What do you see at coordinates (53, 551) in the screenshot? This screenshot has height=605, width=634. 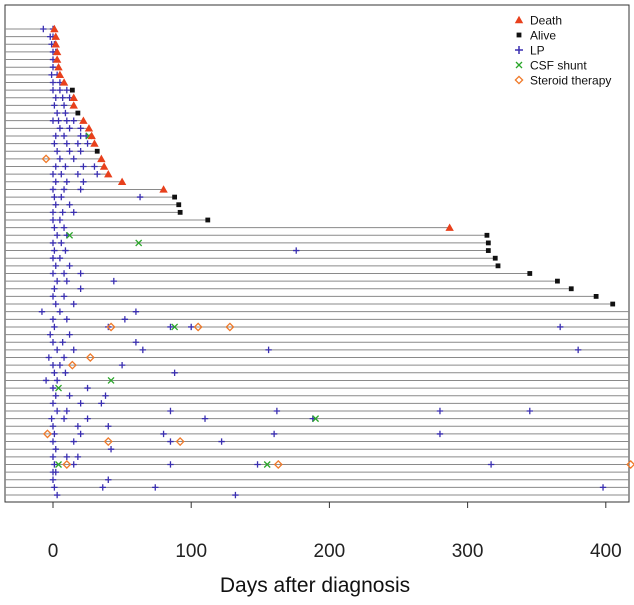 I see `x-tick-label: 0` at bounding box center [53, 551].